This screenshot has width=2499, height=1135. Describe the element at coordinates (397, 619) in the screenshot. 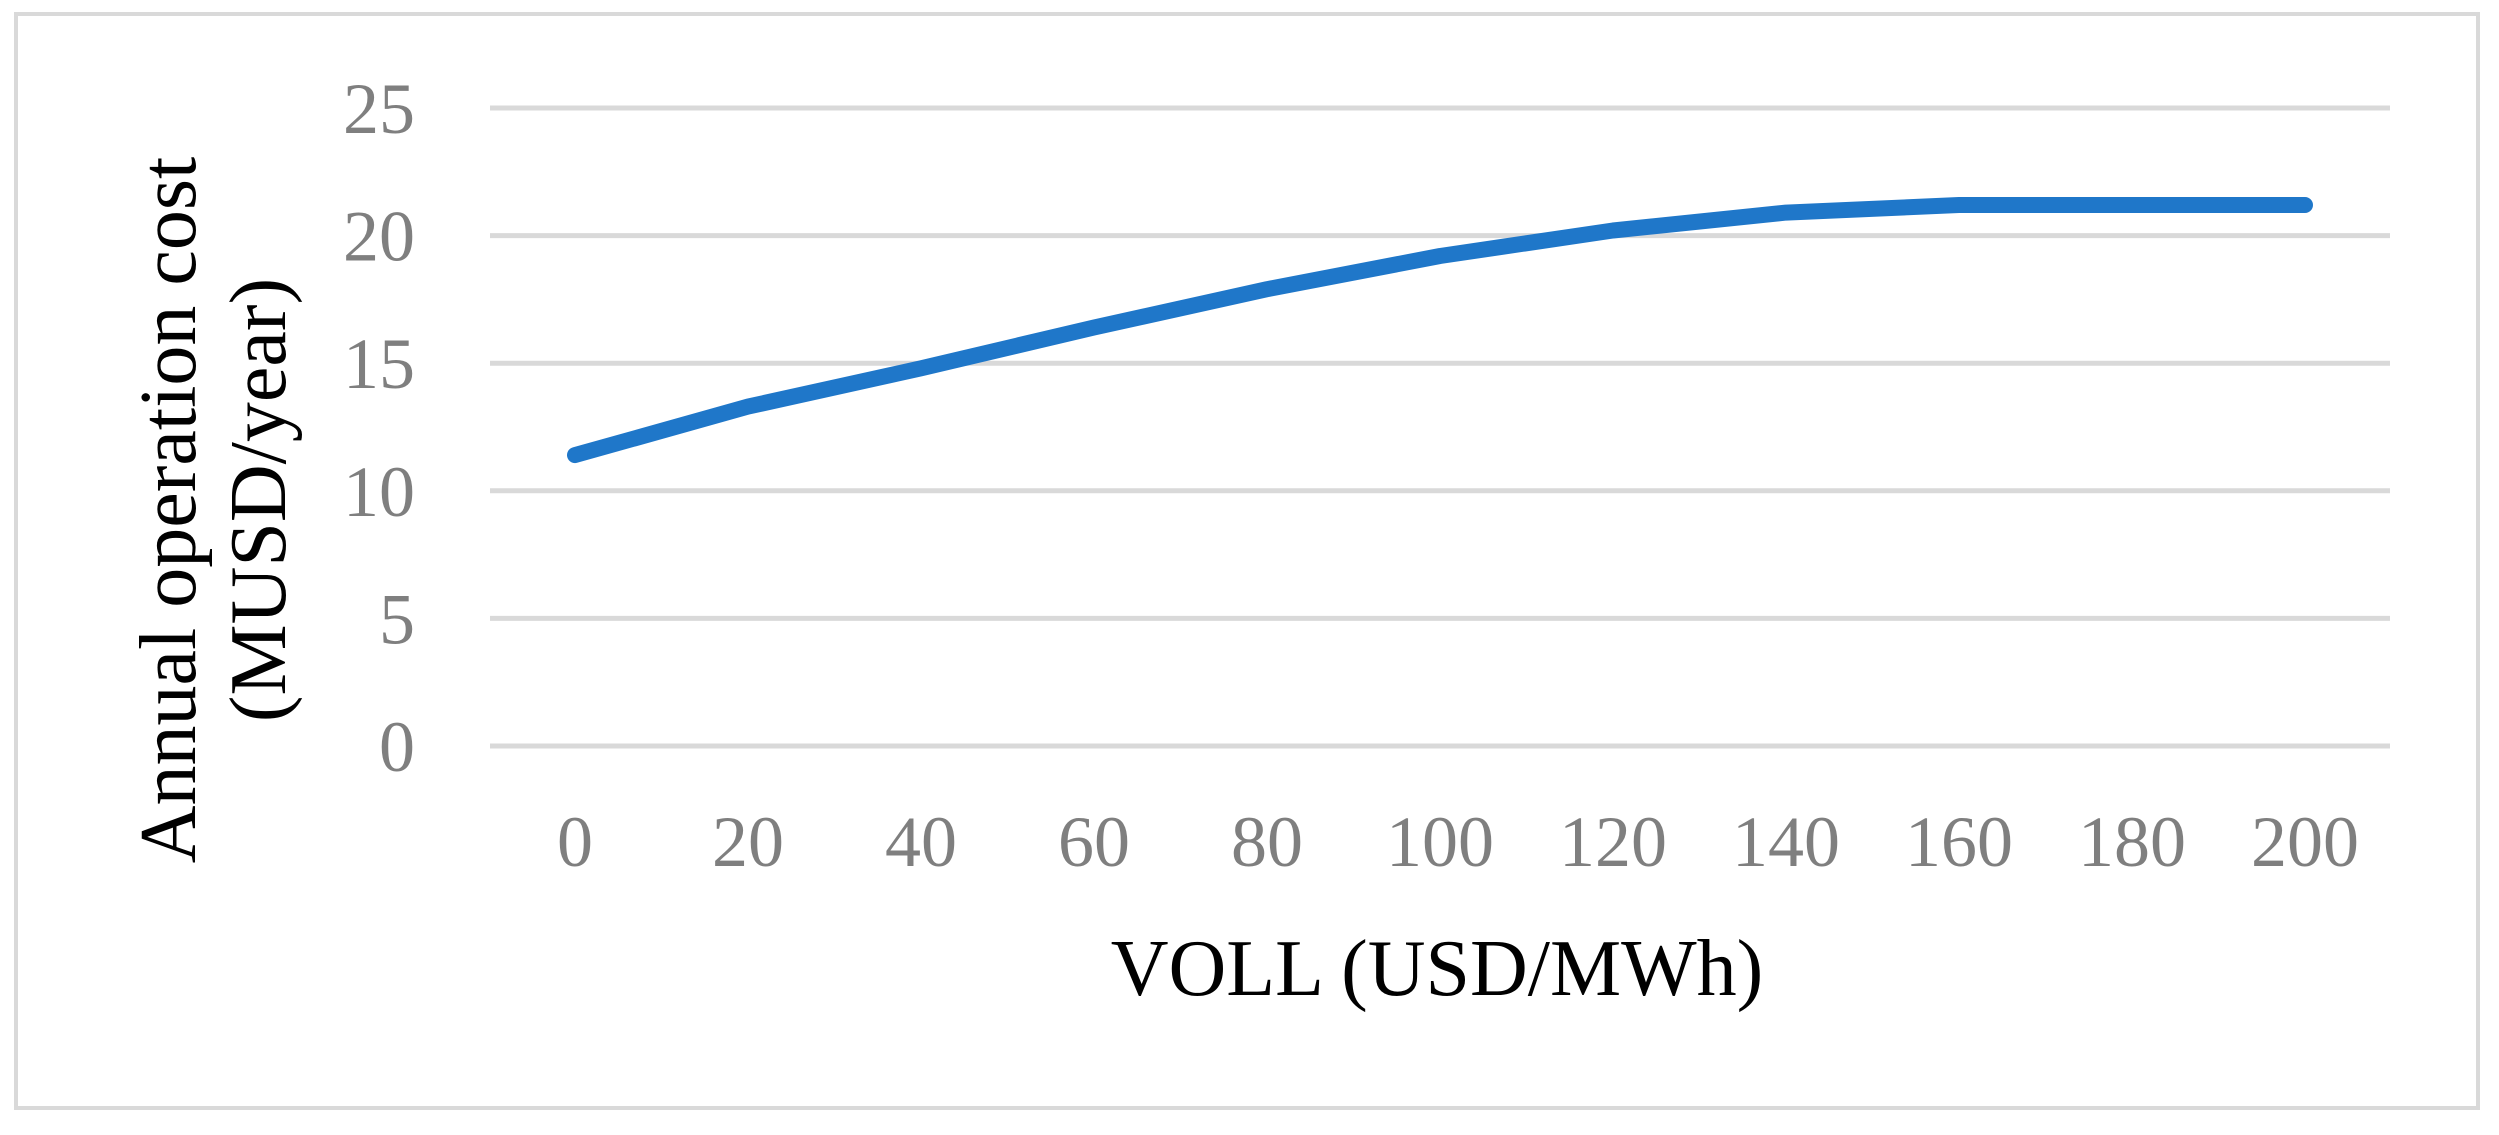

I see `y-tick-label: 5` at that location.